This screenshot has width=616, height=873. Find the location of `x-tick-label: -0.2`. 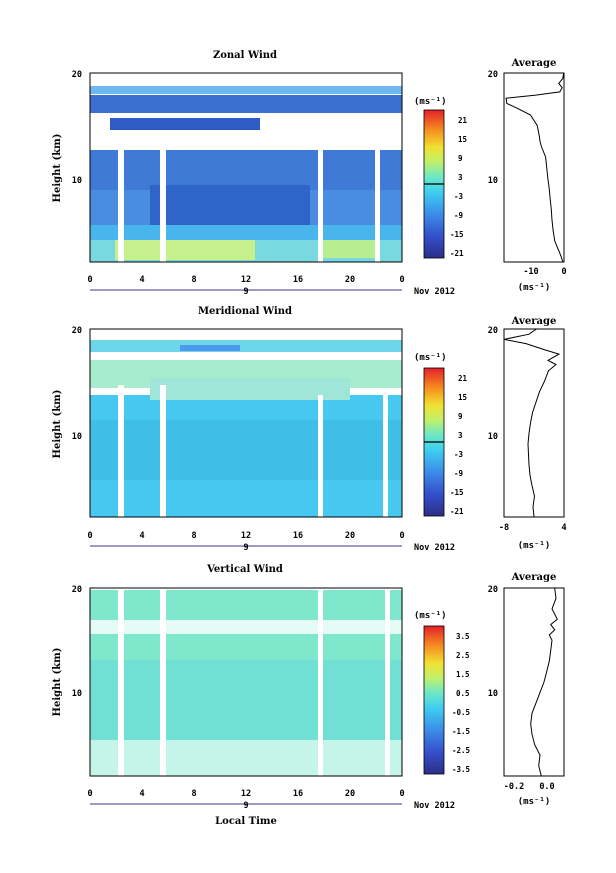

x-tick-label: -0.2 is located at coordinates (514, 787).